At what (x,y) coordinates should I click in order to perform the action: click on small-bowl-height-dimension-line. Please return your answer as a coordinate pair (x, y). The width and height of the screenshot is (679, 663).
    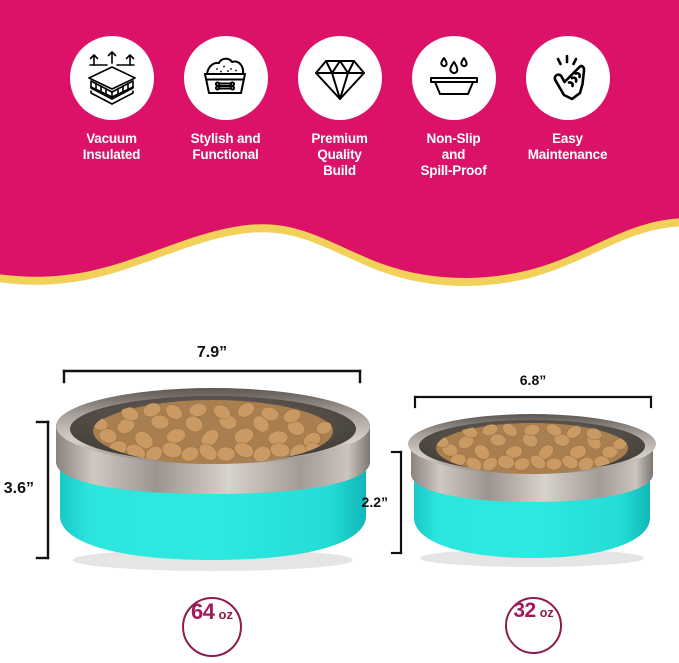
    Looking at the image, I should click on (396, 502).